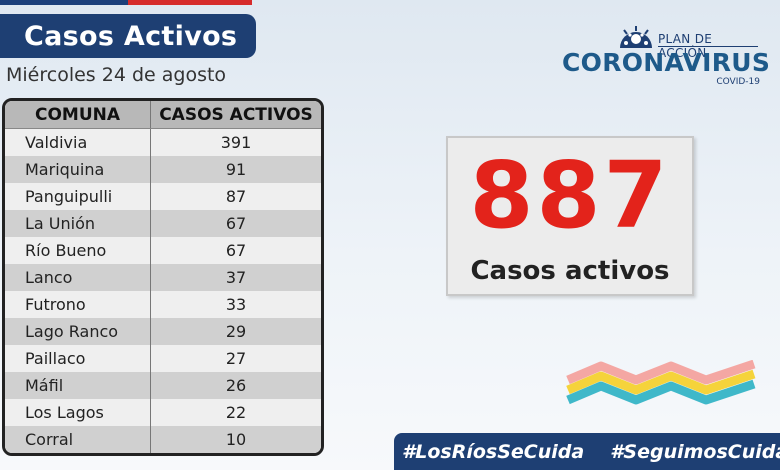 The width and height of the screenshot is (780, 470). I want to click on logo-name: CORONAVIRUS, so click(666, 62).